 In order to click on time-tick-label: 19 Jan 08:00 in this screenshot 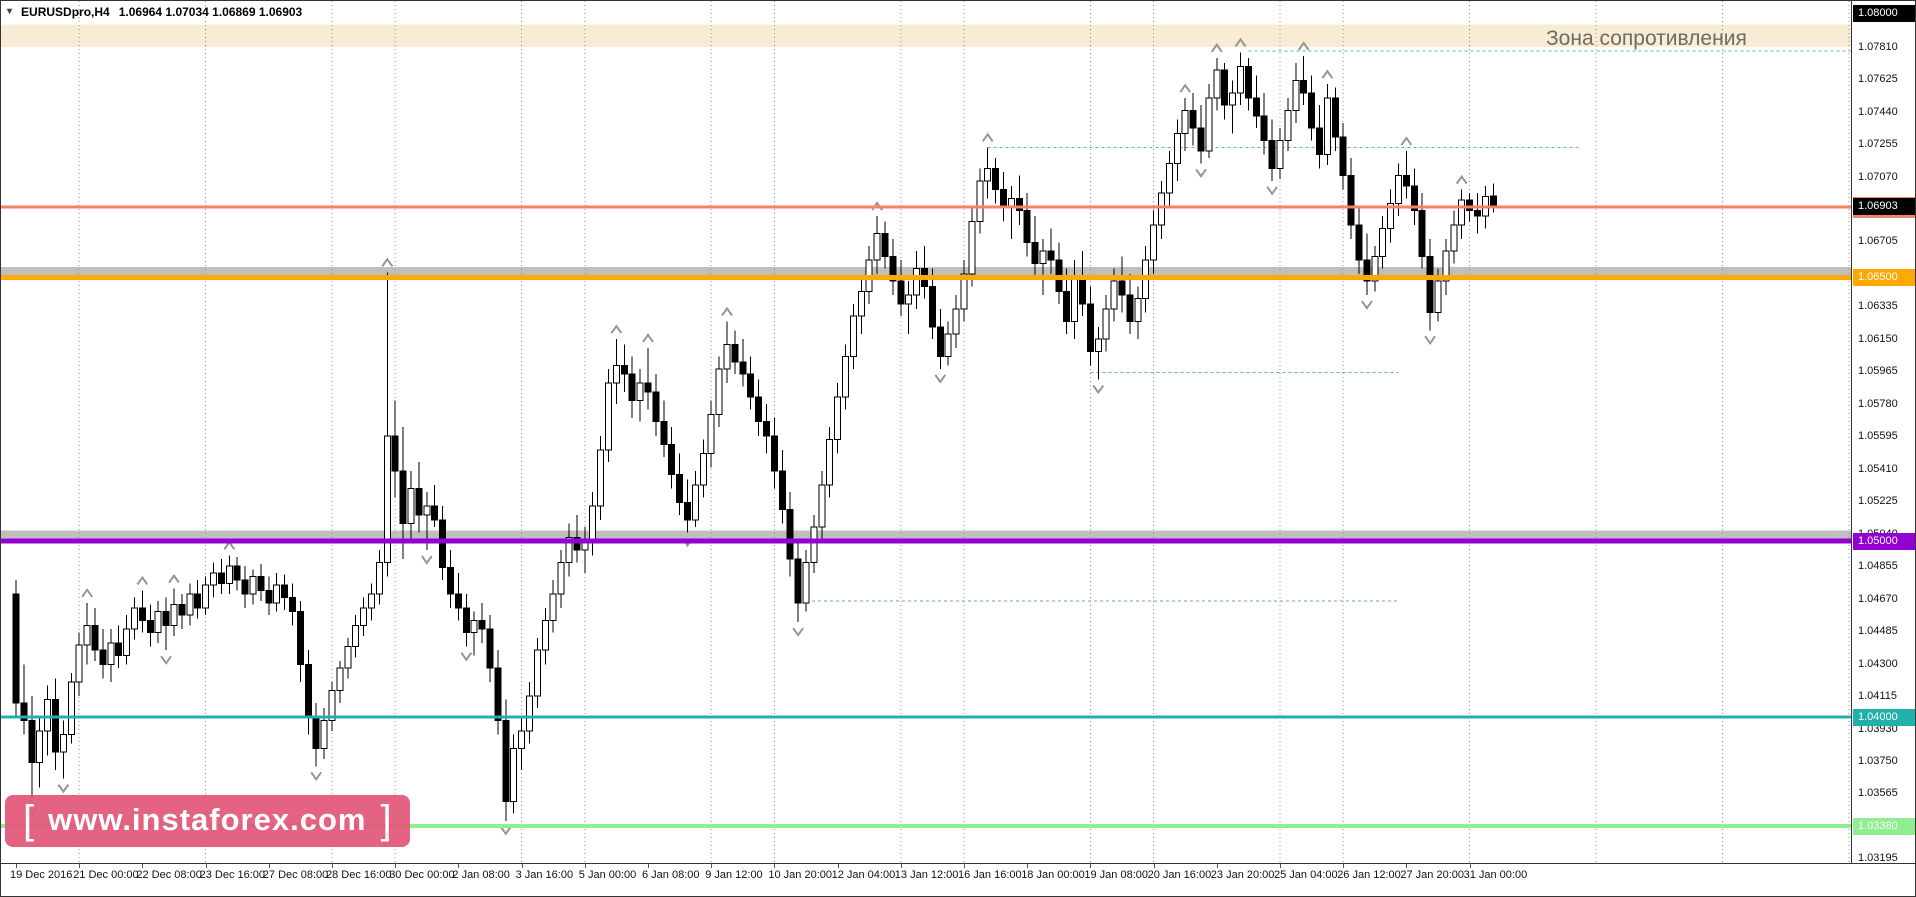, I will do `click(1116, 875)`.